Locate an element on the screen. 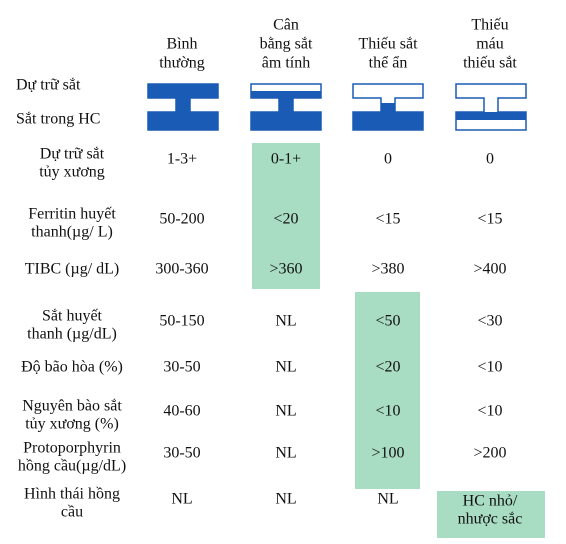 This screenshot has width=566, height=544. row-label: thanh(µg/ L) is located at coordinates (72, 232).